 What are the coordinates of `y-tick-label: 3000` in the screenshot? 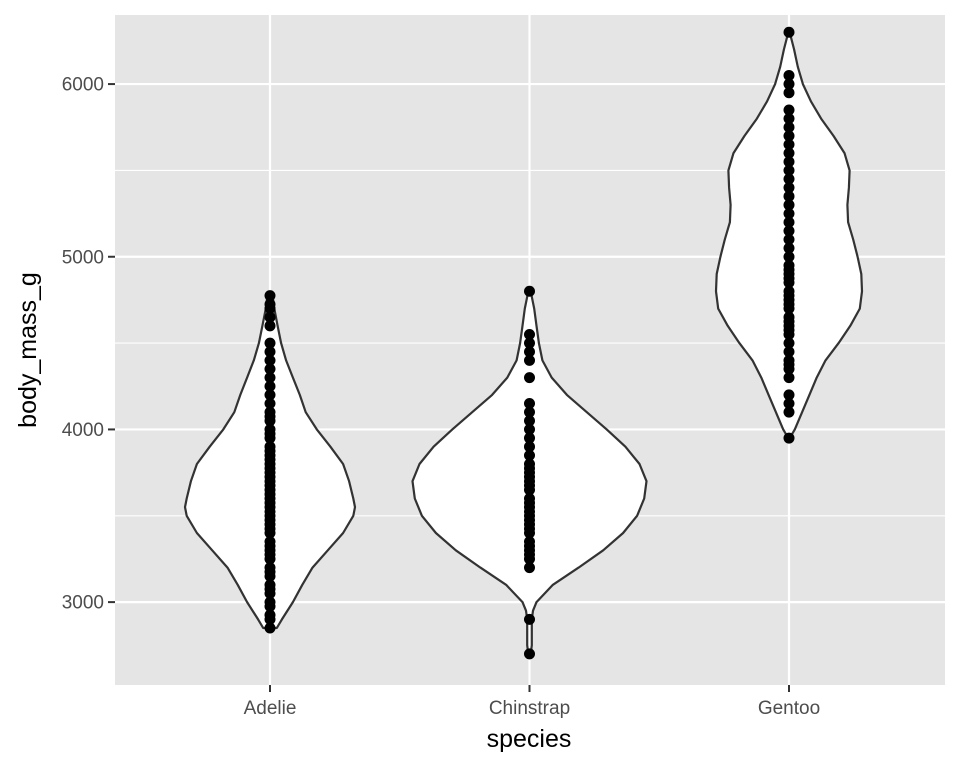 It's located at (83, 603).